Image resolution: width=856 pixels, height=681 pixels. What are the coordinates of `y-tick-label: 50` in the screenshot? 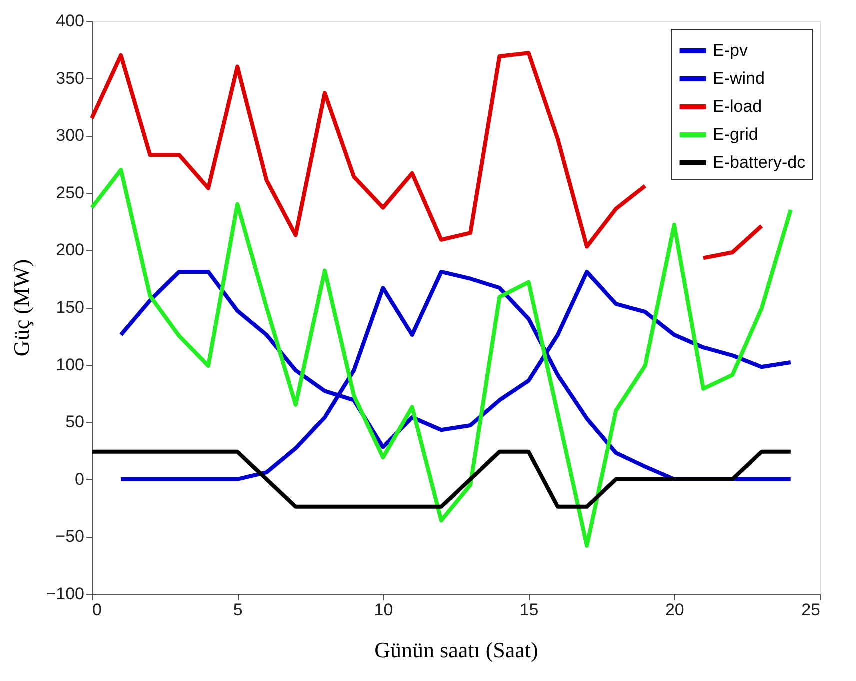 It's located at (75, 422).